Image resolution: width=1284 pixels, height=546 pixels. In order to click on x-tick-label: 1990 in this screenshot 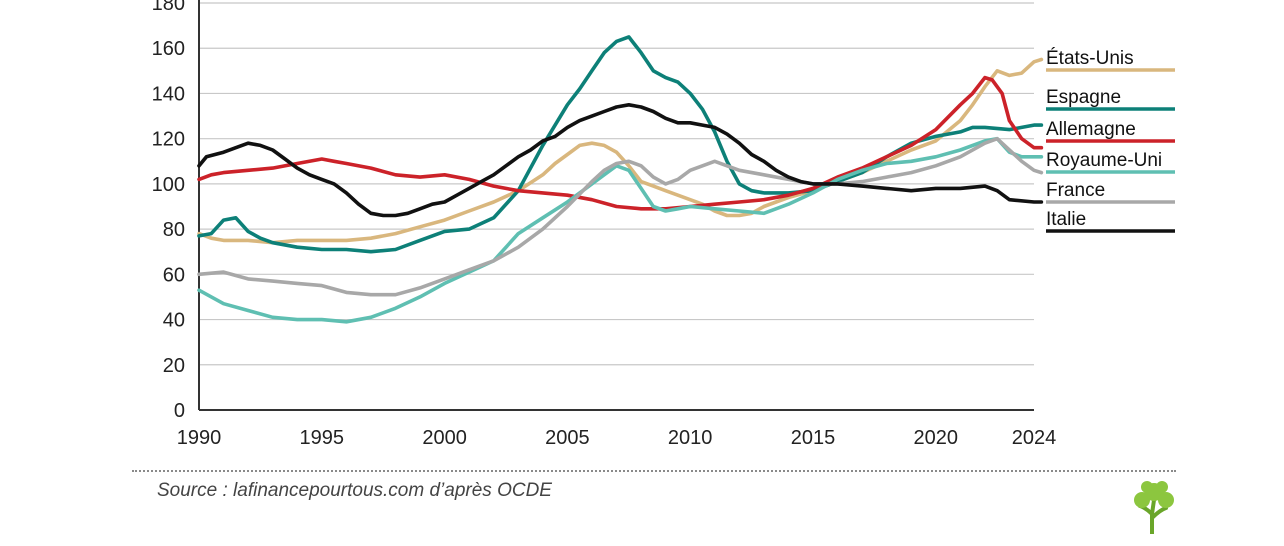, I will do `click(199, 438)`.